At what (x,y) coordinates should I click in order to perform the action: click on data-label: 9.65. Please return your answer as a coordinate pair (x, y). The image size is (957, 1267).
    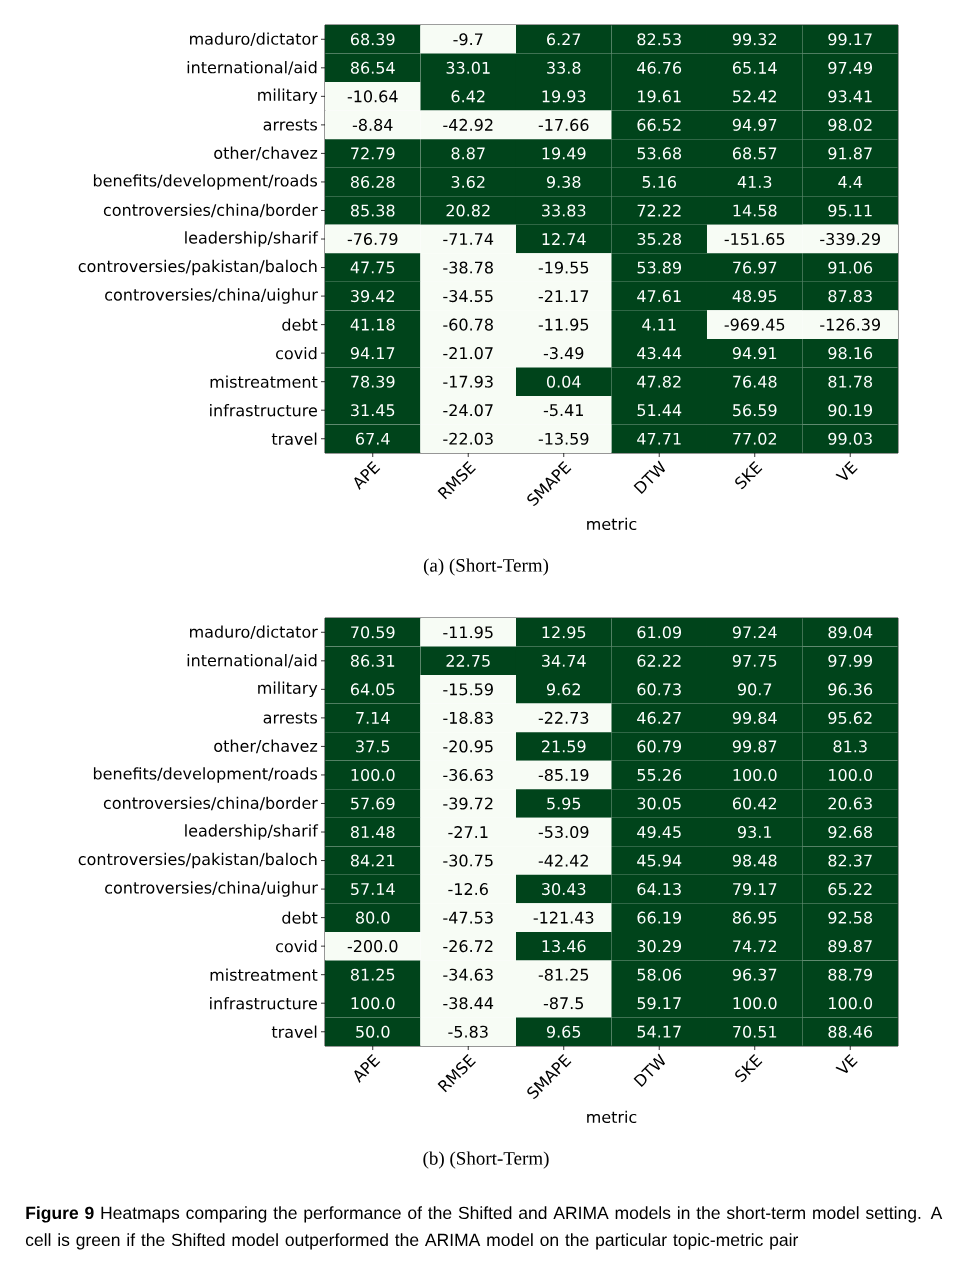
    Looking at the image, I should click on (563, 1031).